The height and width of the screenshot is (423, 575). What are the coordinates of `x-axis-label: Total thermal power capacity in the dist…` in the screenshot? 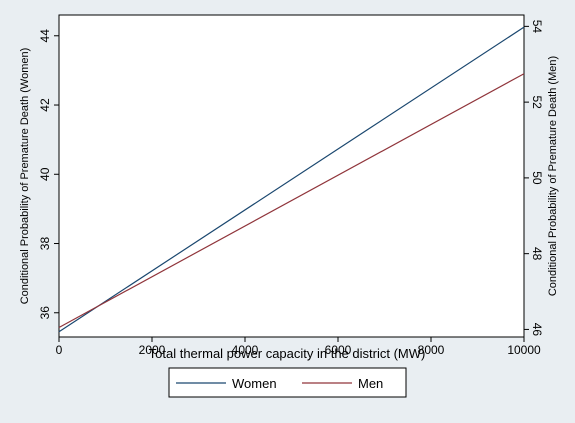 It's located at (287, 353).